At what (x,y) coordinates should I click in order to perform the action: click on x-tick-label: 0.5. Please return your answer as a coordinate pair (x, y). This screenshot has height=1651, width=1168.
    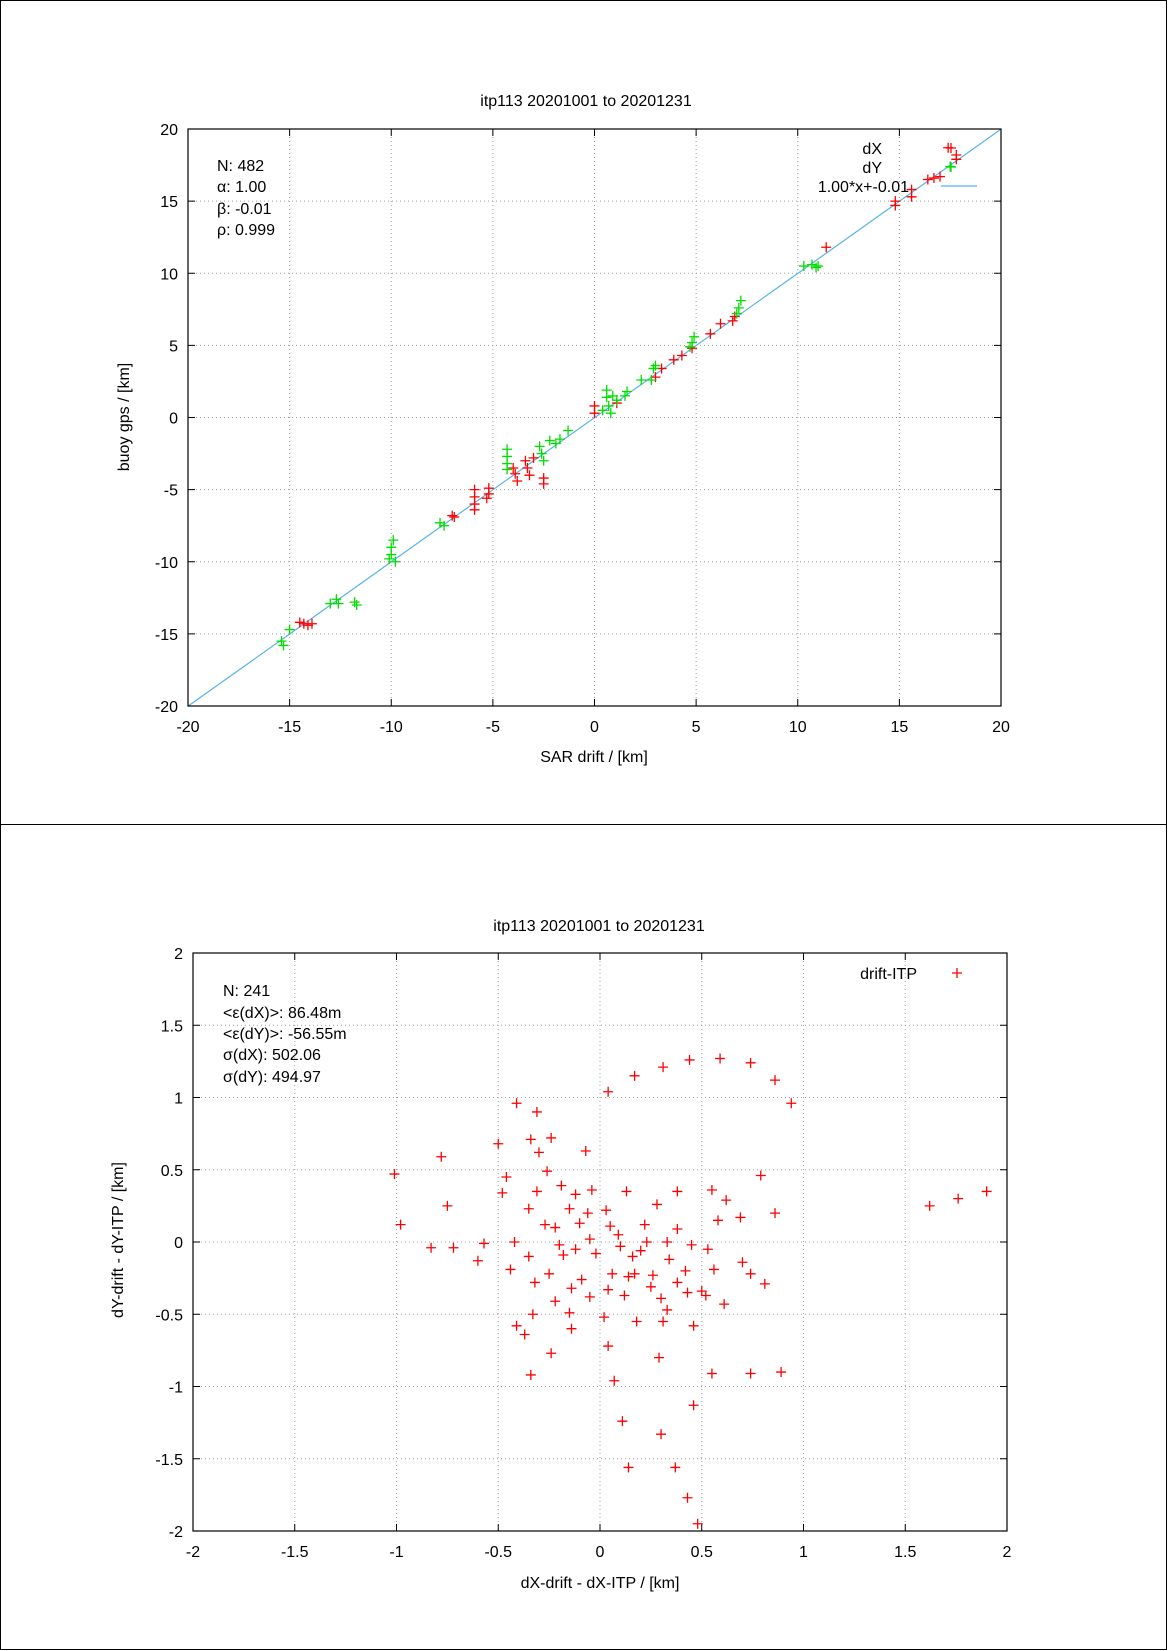
    Looking at the image, I should click on (702, 1552).